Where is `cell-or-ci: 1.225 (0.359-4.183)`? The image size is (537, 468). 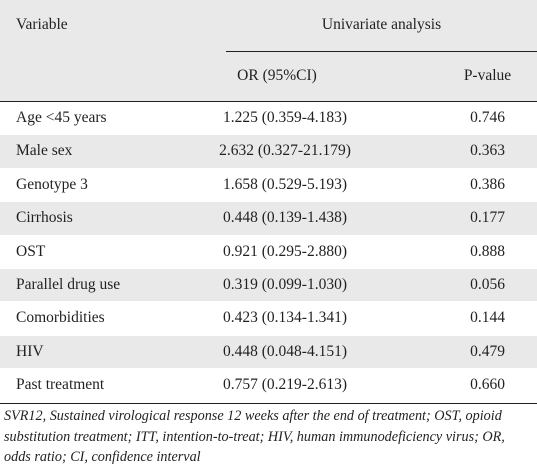
cell-or-ci: 1.225 (0.359-4.183) is located at coordinates (285, 117).